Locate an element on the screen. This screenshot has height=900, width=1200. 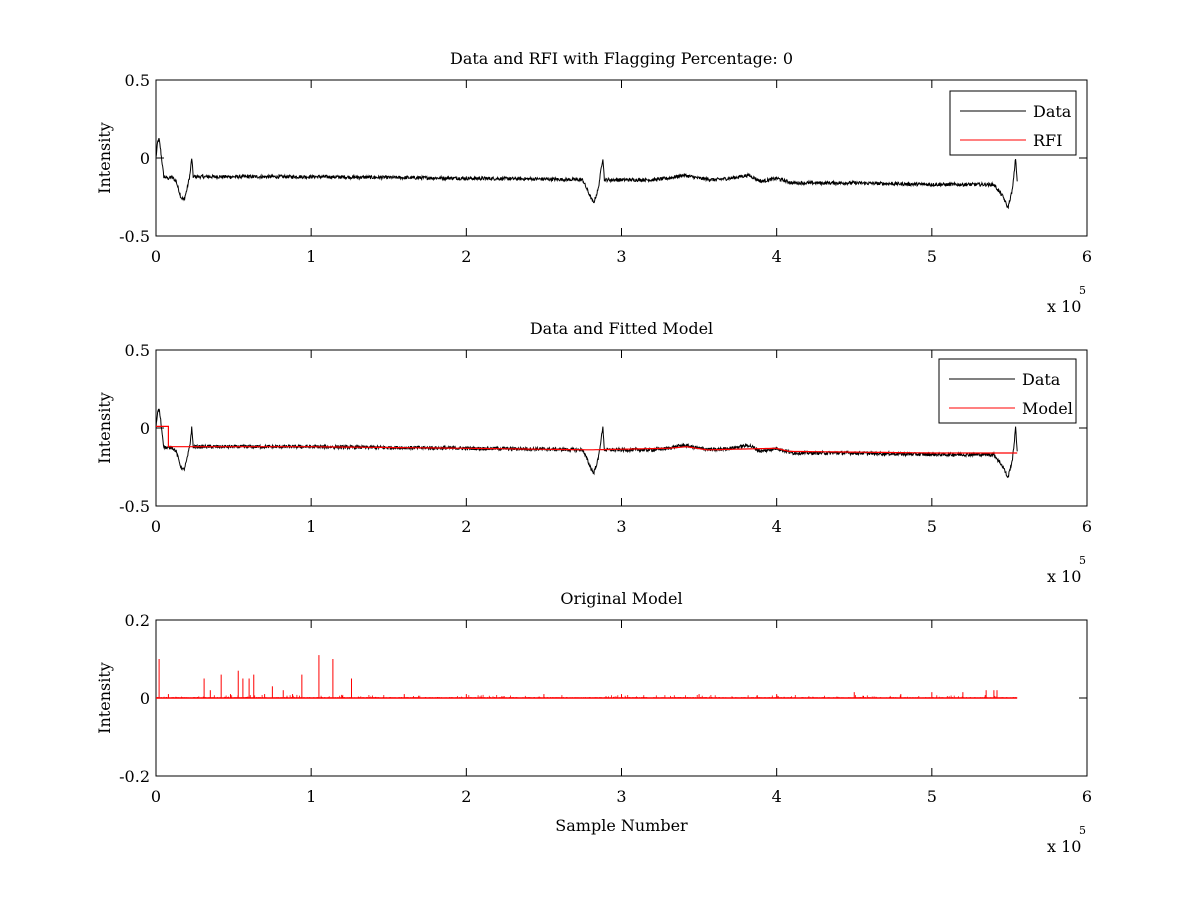
chart-title: Original Model is located at coordinates (621, 598).